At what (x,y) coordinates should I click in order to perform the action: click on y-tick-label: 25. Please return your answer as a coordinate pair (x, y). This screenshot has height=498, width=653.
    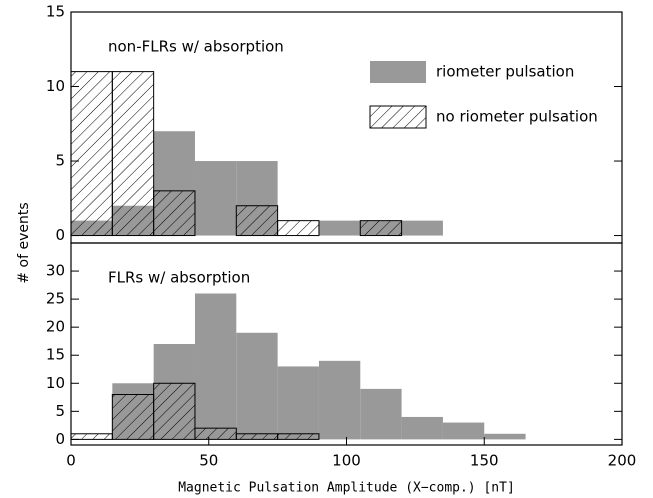
    Looking at the image, I should click on (55, 299).